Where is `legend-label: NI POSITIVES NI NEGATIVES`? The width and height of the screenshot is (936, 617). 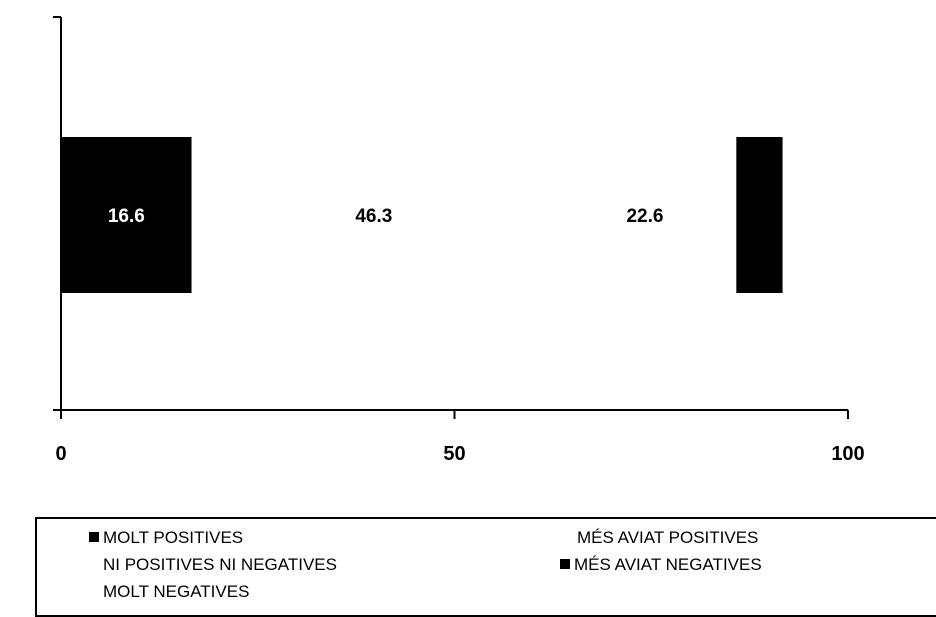 legend-label: NI POSITIVES NI NEGATIVES is located at coordinates (220, 564).